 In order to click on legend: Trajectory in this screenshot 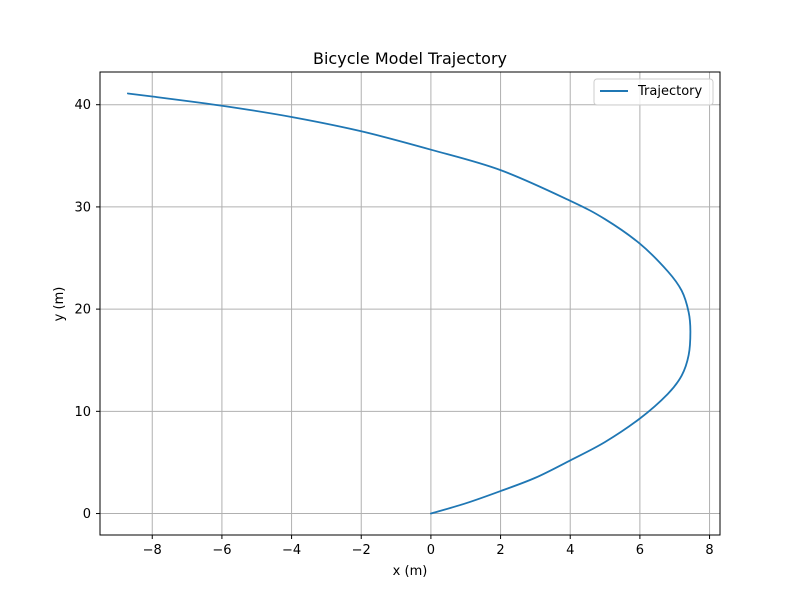, I will do `click(653, 92)`.